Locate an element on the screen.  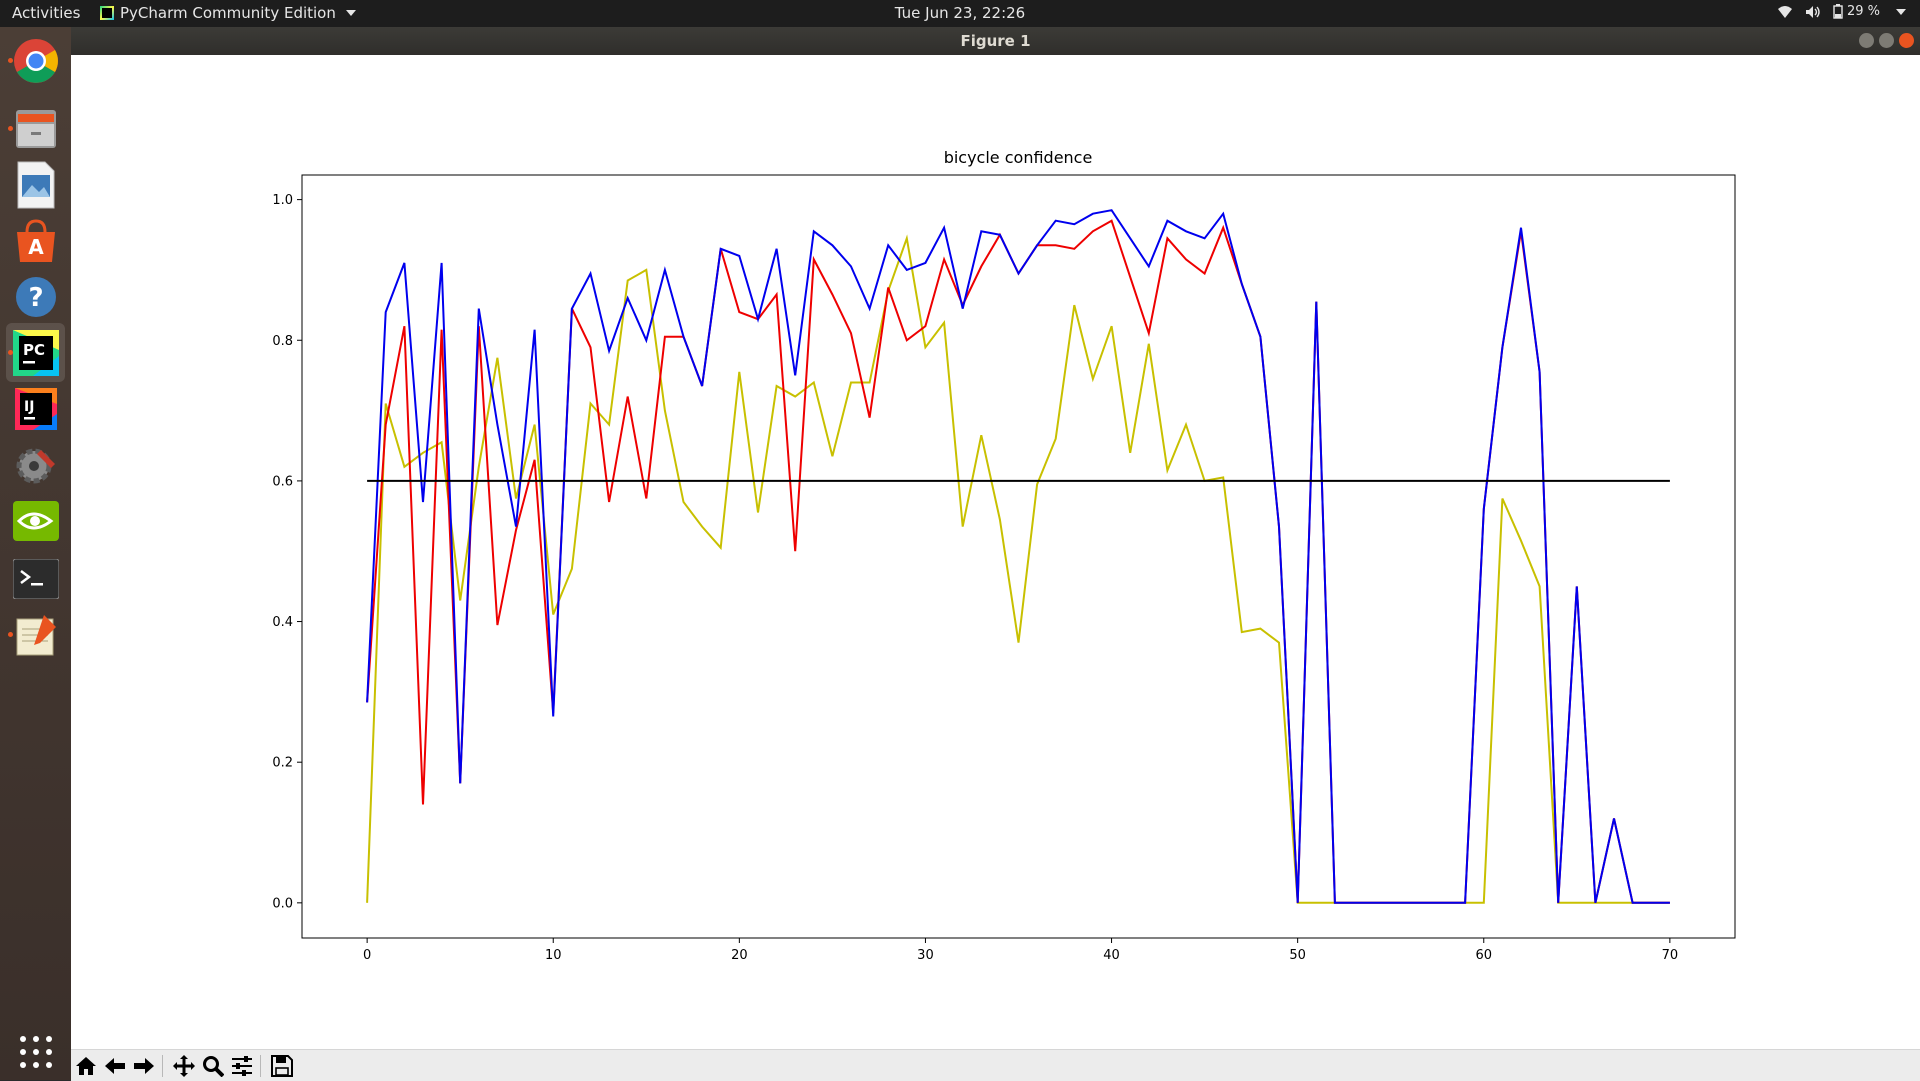
system-tray: 29 % is located at coordinates (1841, 11).